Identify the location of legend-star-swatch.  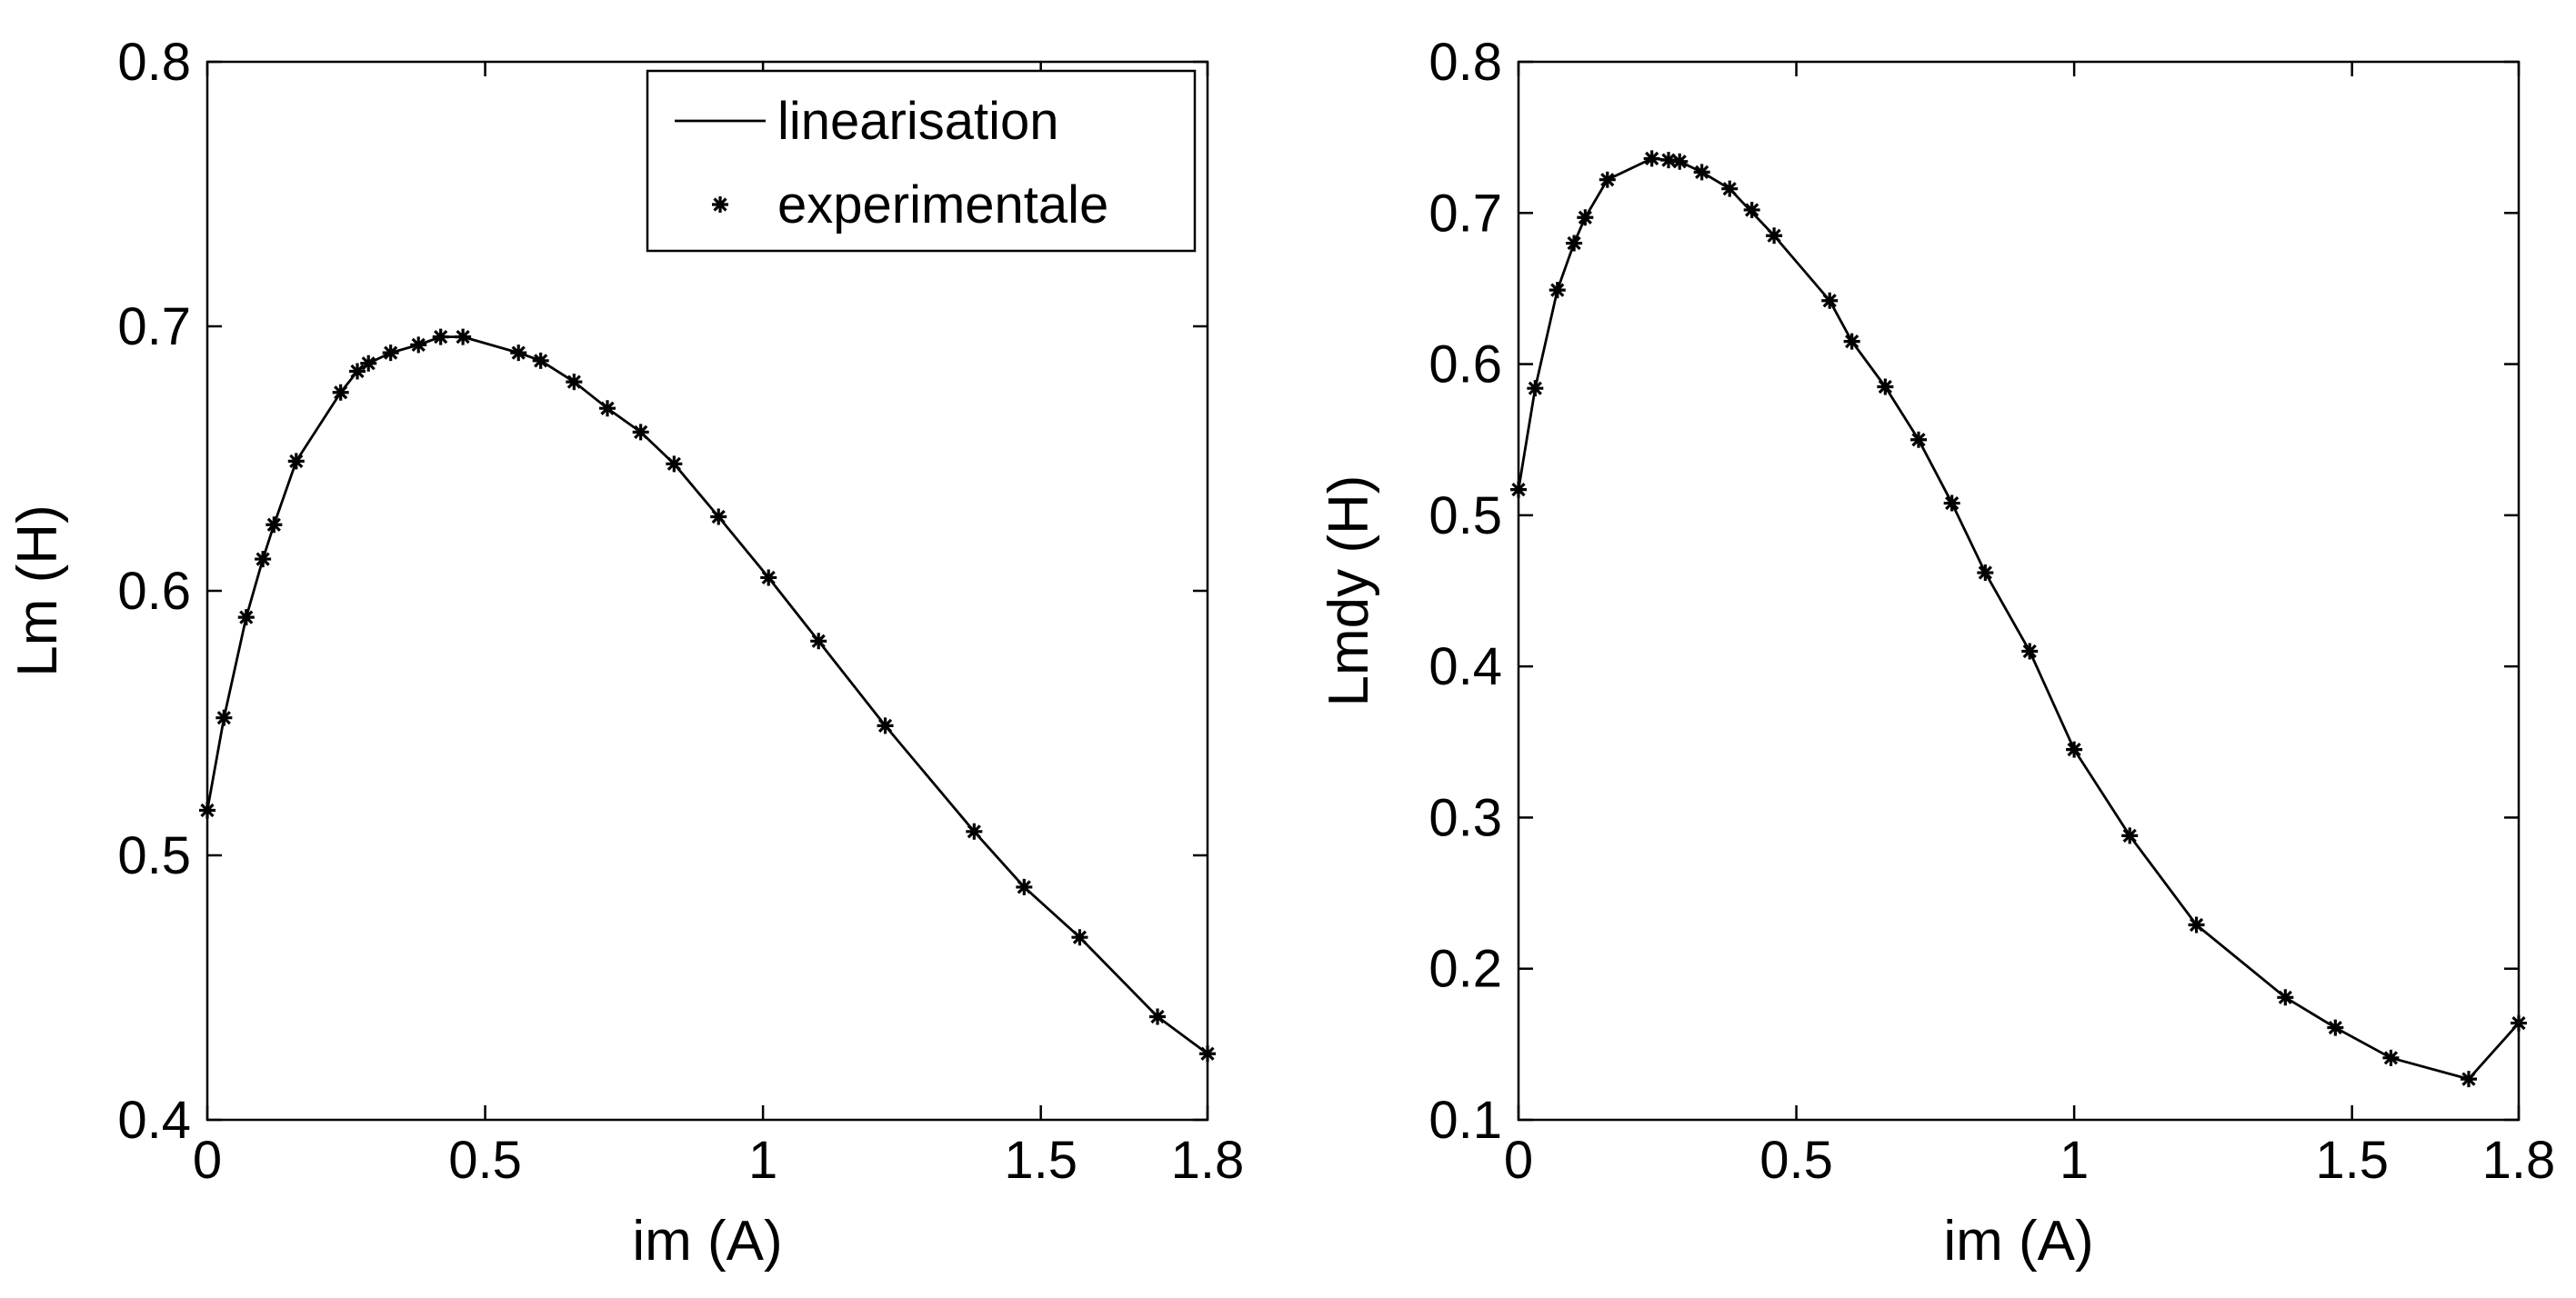
(720, 204).